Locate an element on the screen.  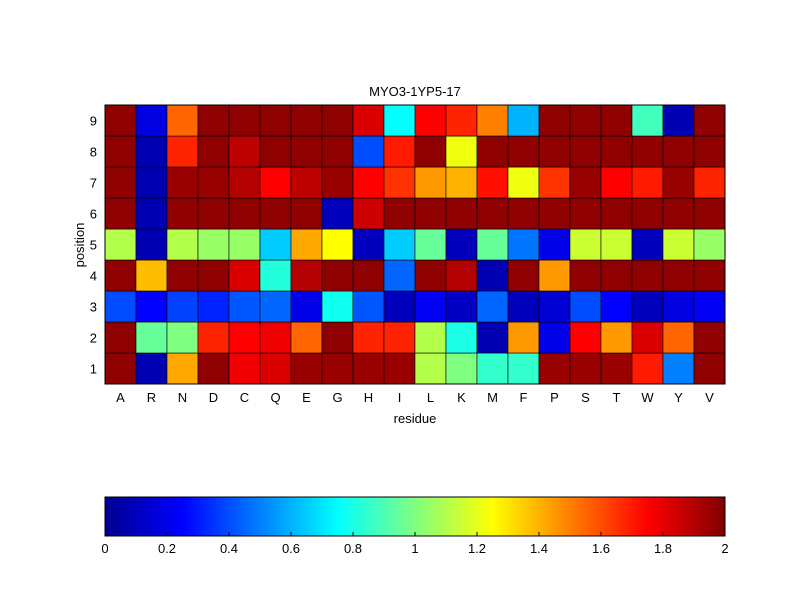
colorbar-ticks: 0 0.2 0.4 0.6 0.8 1 1.2 1.4 1.6 1.8 2 is located at coordinates (415, 544).